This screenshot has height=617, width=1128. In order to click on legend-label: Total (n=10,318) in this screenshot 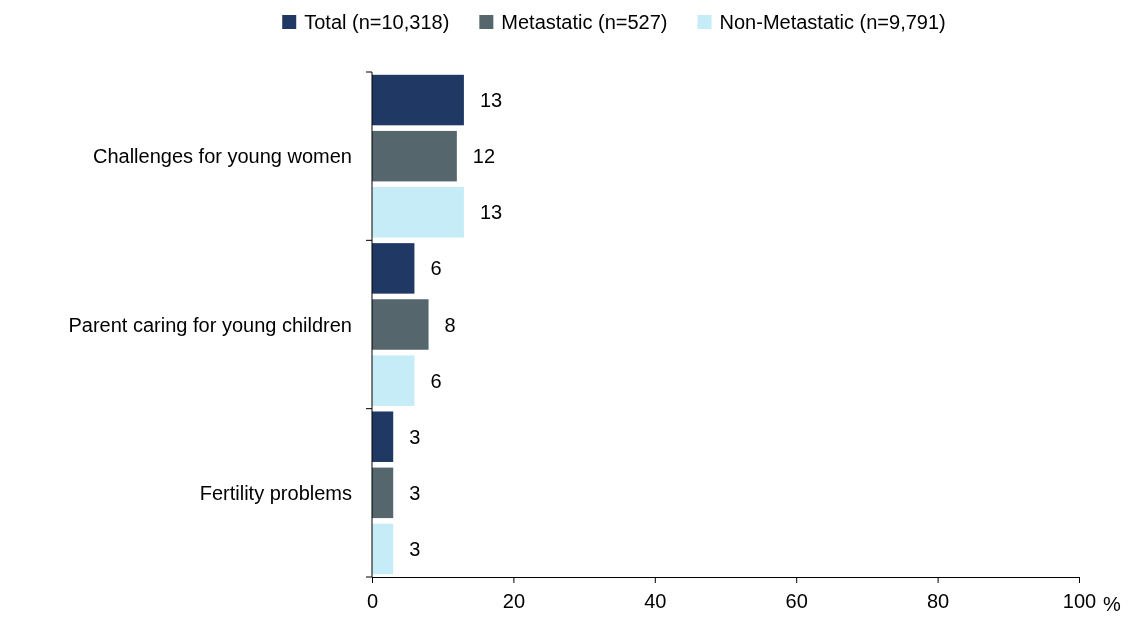, I will do `click(377, 22)`.